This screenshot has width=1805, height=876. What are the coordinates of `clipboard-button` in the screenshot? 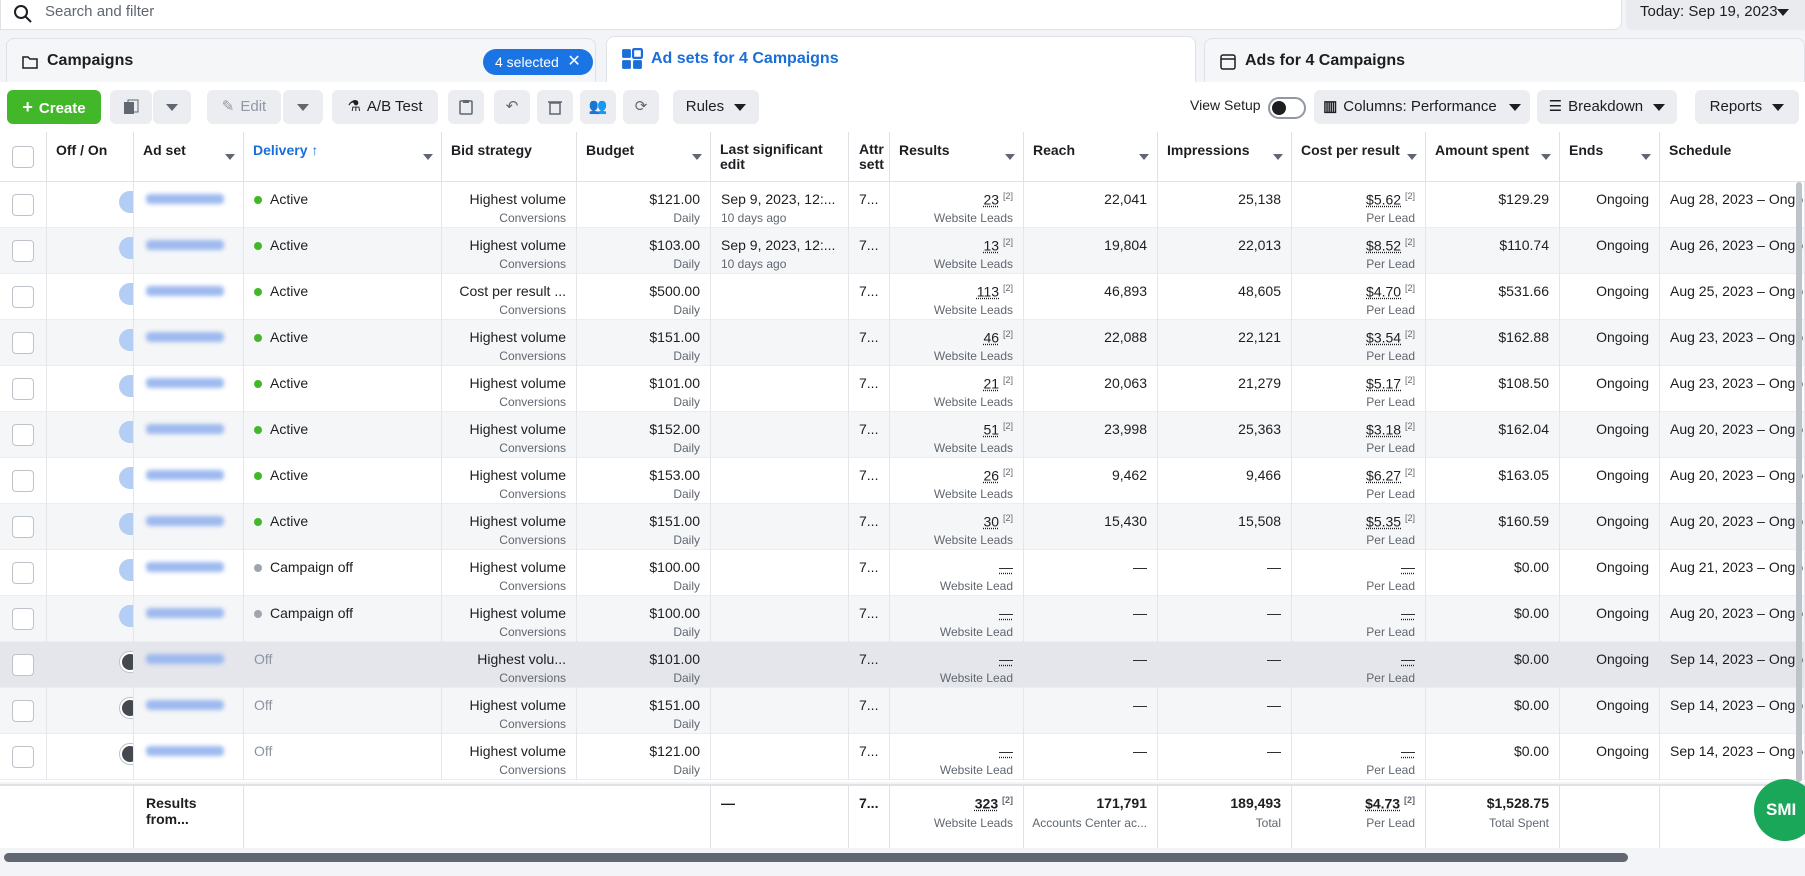 It's located at (466, 107).